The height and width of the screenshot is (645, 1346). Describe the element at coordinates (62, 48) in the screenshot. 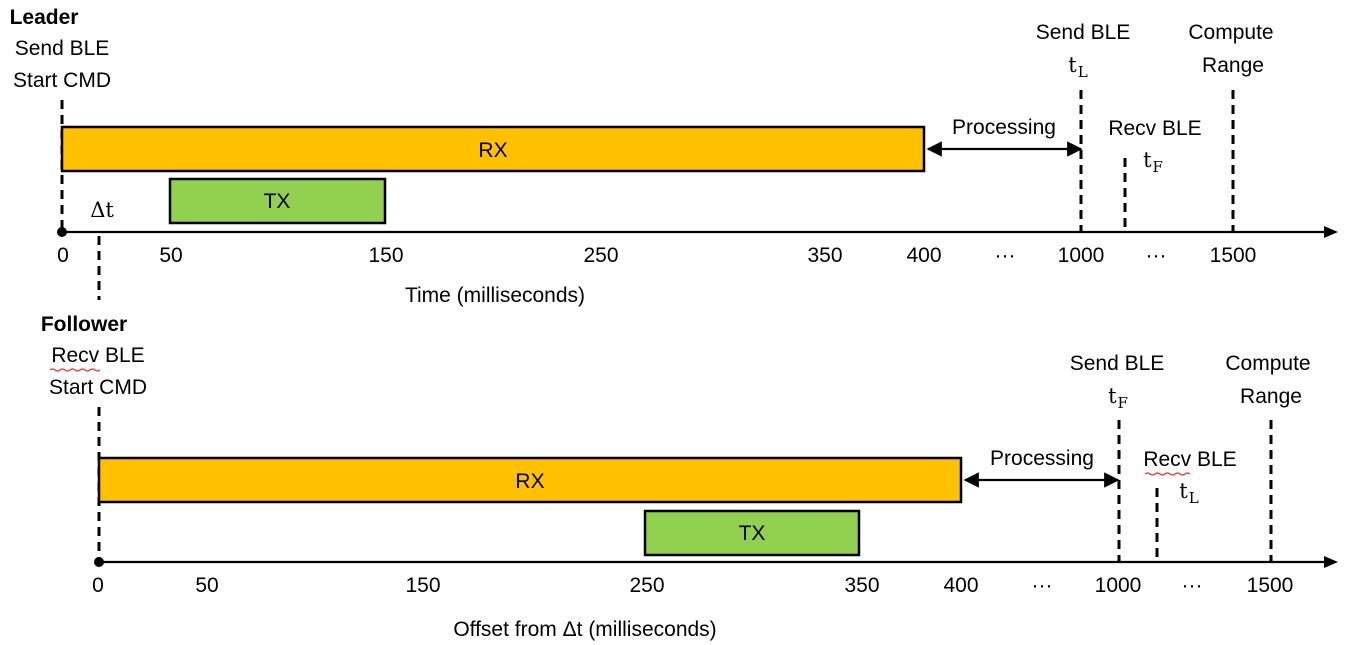

I see `leader-start-label-line1: Send BLE` at that location.